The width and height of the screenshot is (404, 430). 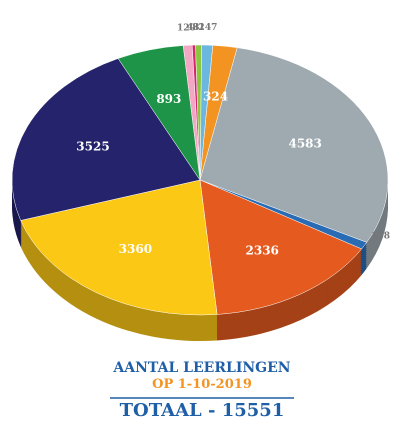 What do you see at coordinates (168, 99) in the screenshot?
I see `data-label: 893` at bounding box center [168, 99].